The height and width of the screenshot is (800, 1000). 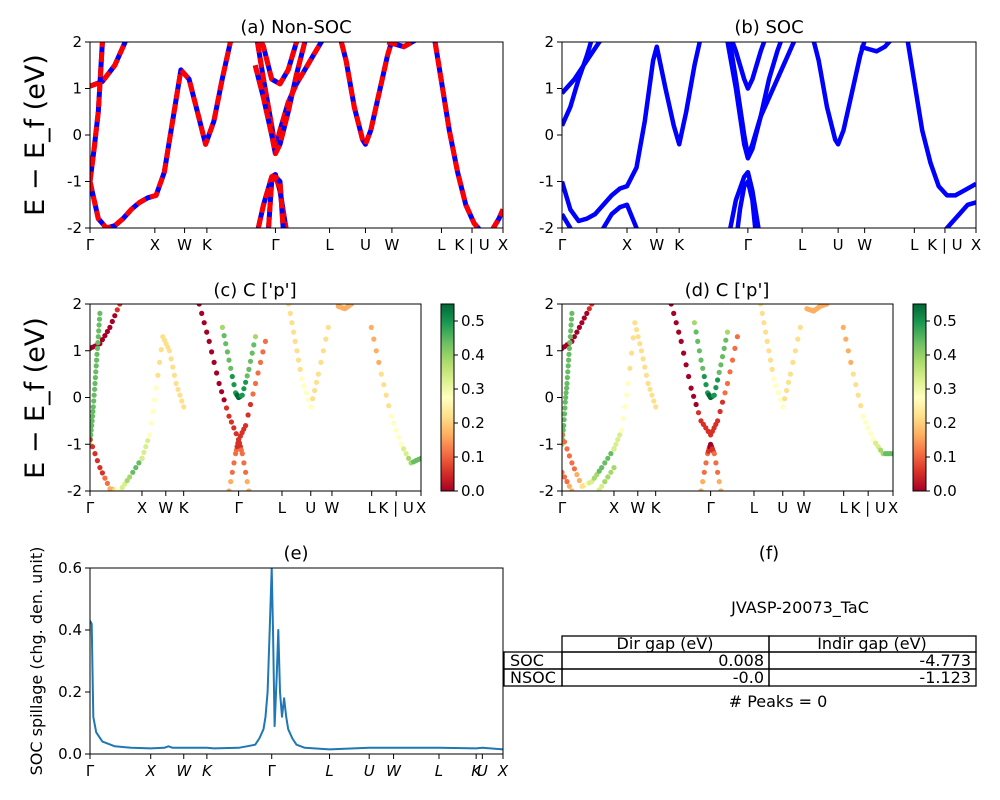 What do you see at coordinates (549, 398) in the screenshot?
I see `ytick-label-d: 0` at bounding box center [549, 398].